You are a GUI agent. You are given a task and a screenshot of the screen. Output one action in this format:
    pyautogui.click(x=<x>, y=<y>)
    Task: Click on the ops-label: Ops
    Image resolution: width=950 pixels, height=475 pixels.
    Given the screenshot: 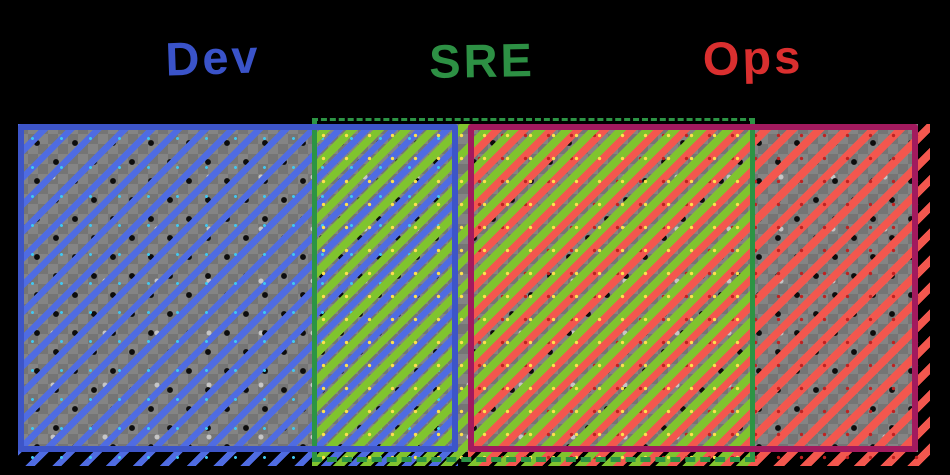 What is the action you would take?
    pyautogui.click(x=753, y=57)
    